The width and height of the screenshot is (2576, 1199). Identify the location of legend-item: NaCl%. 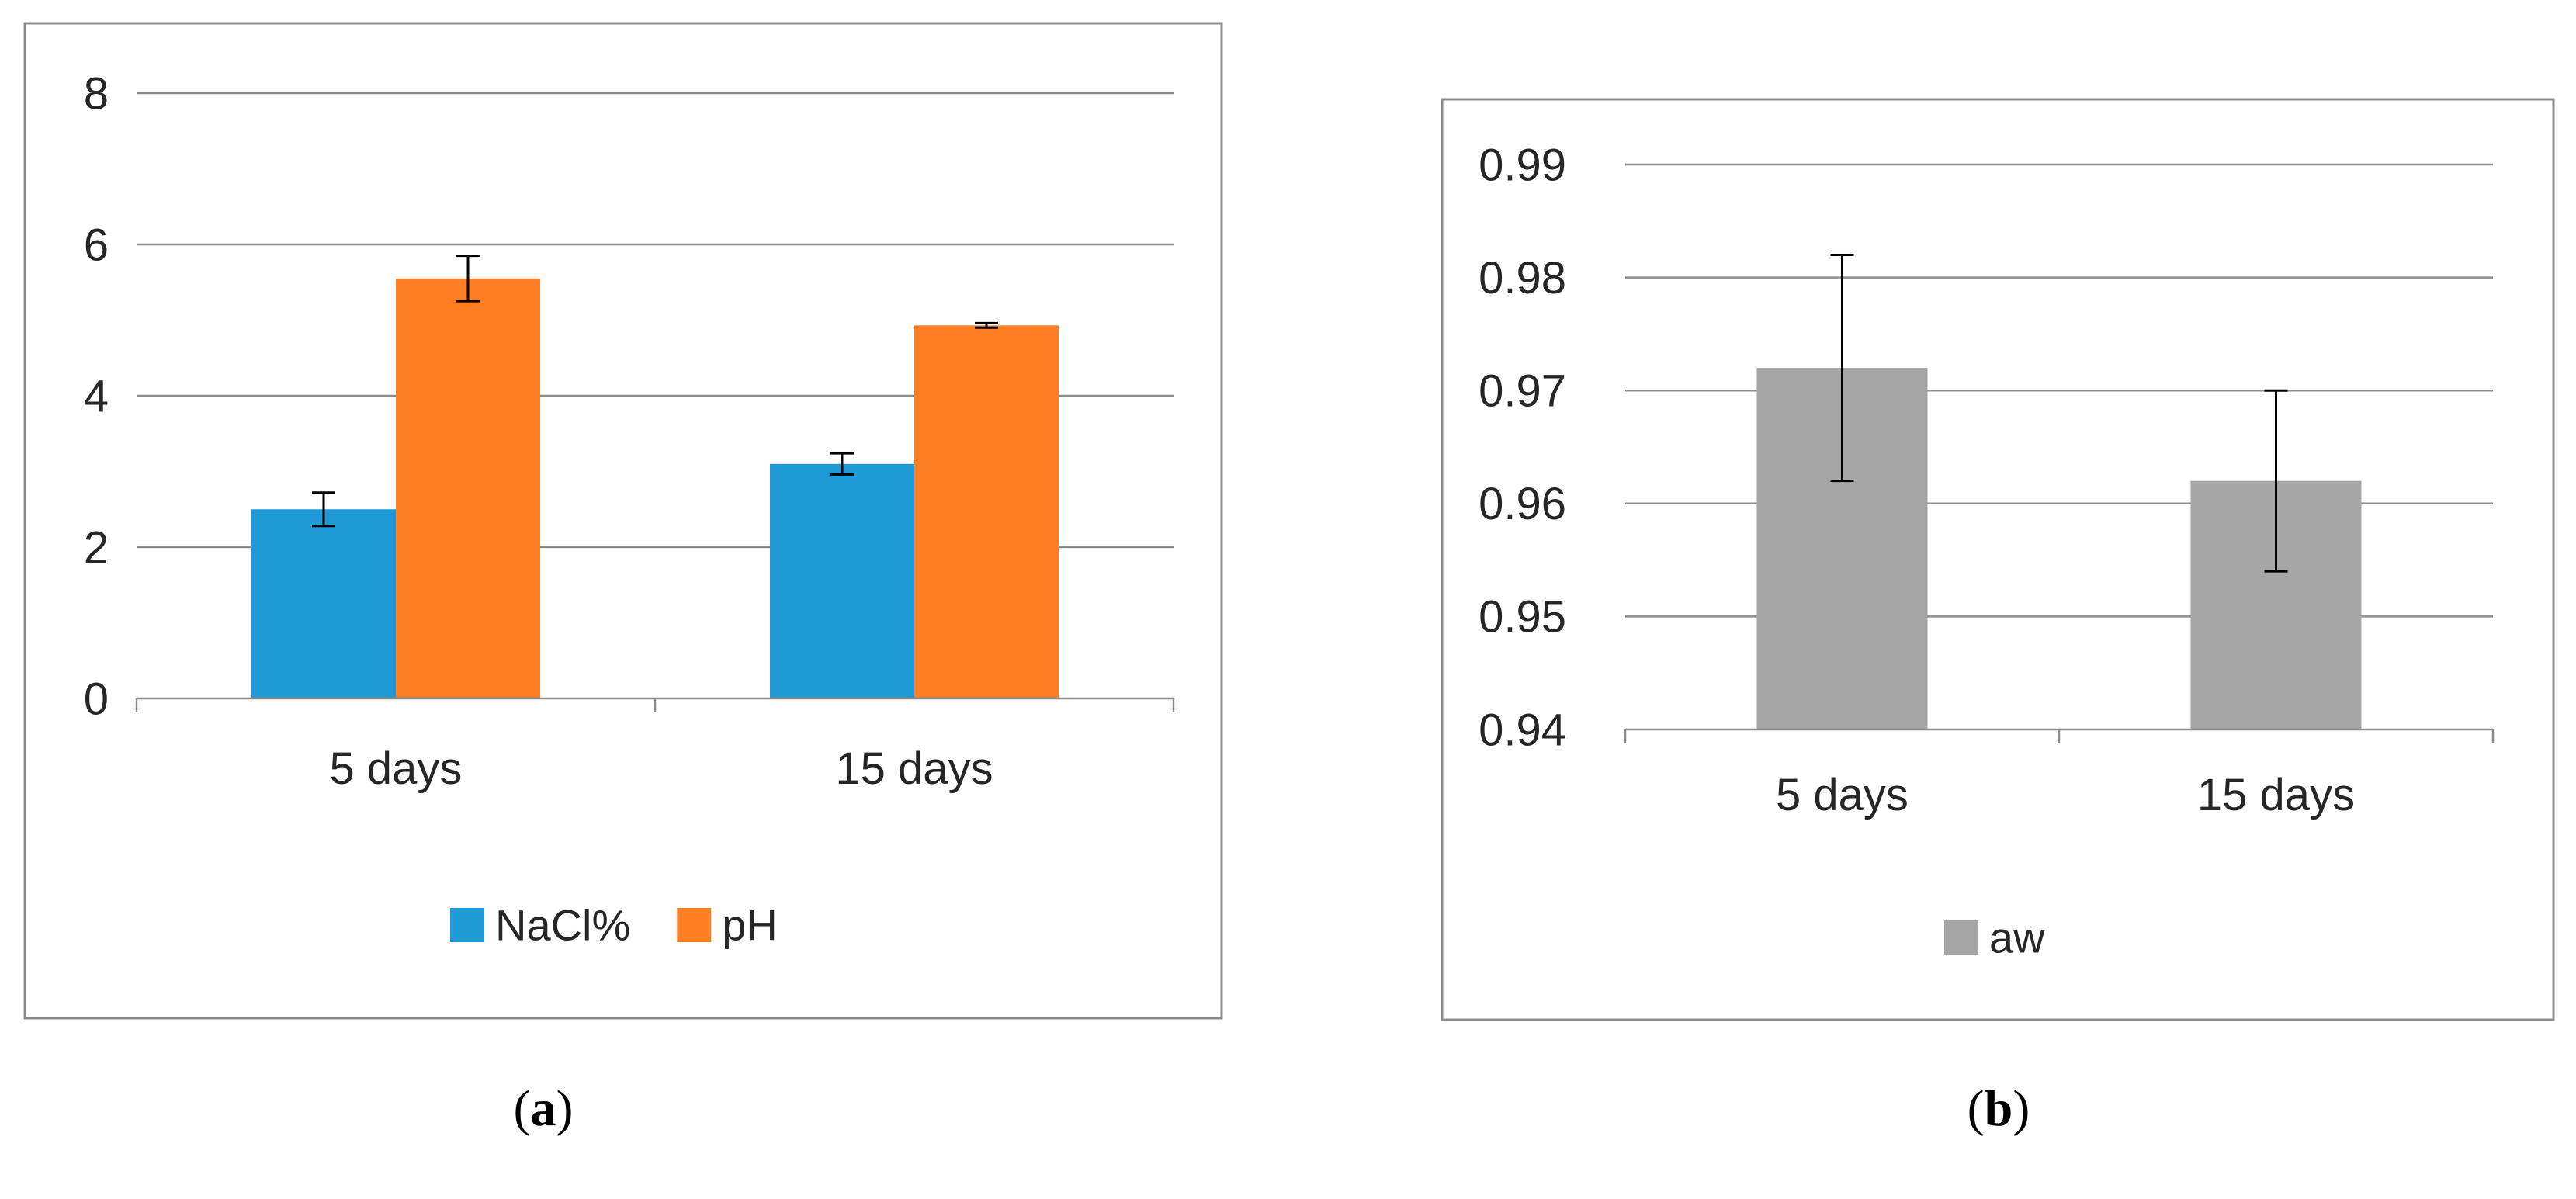
(540, 925).